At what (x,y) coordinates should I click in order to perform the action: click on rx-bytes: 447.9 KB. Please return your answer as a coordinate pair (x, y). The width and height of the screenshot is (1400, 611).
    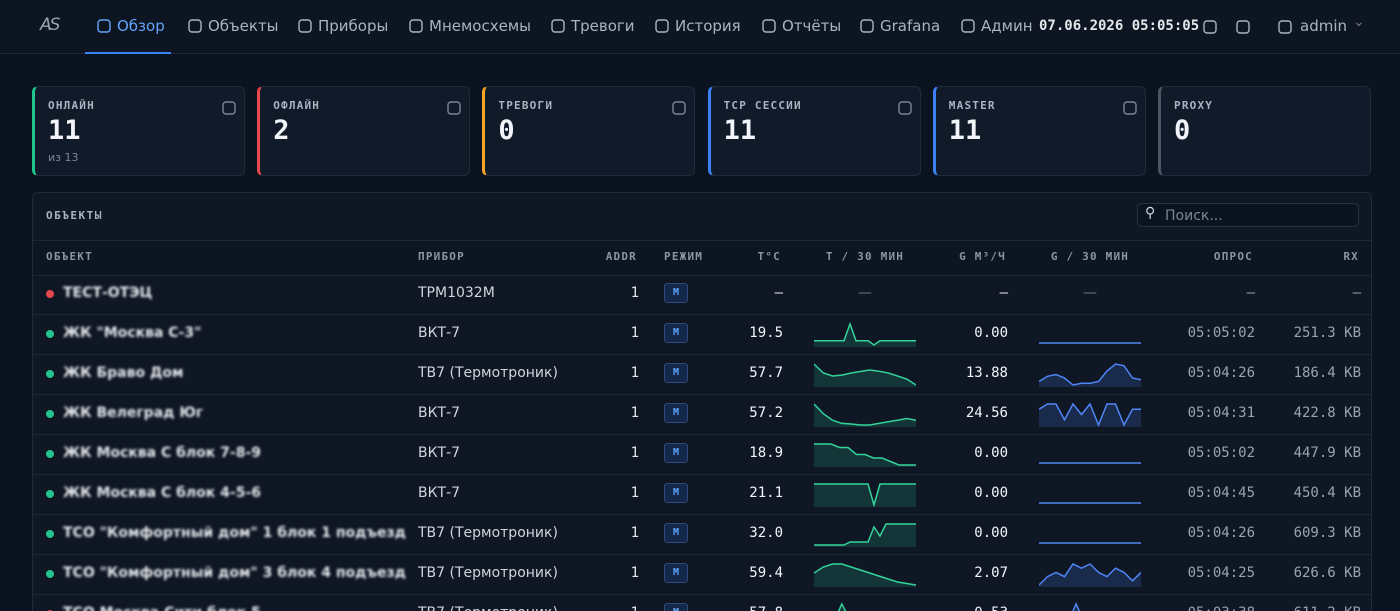
    Looking at the image, I should click on (1327, 453).